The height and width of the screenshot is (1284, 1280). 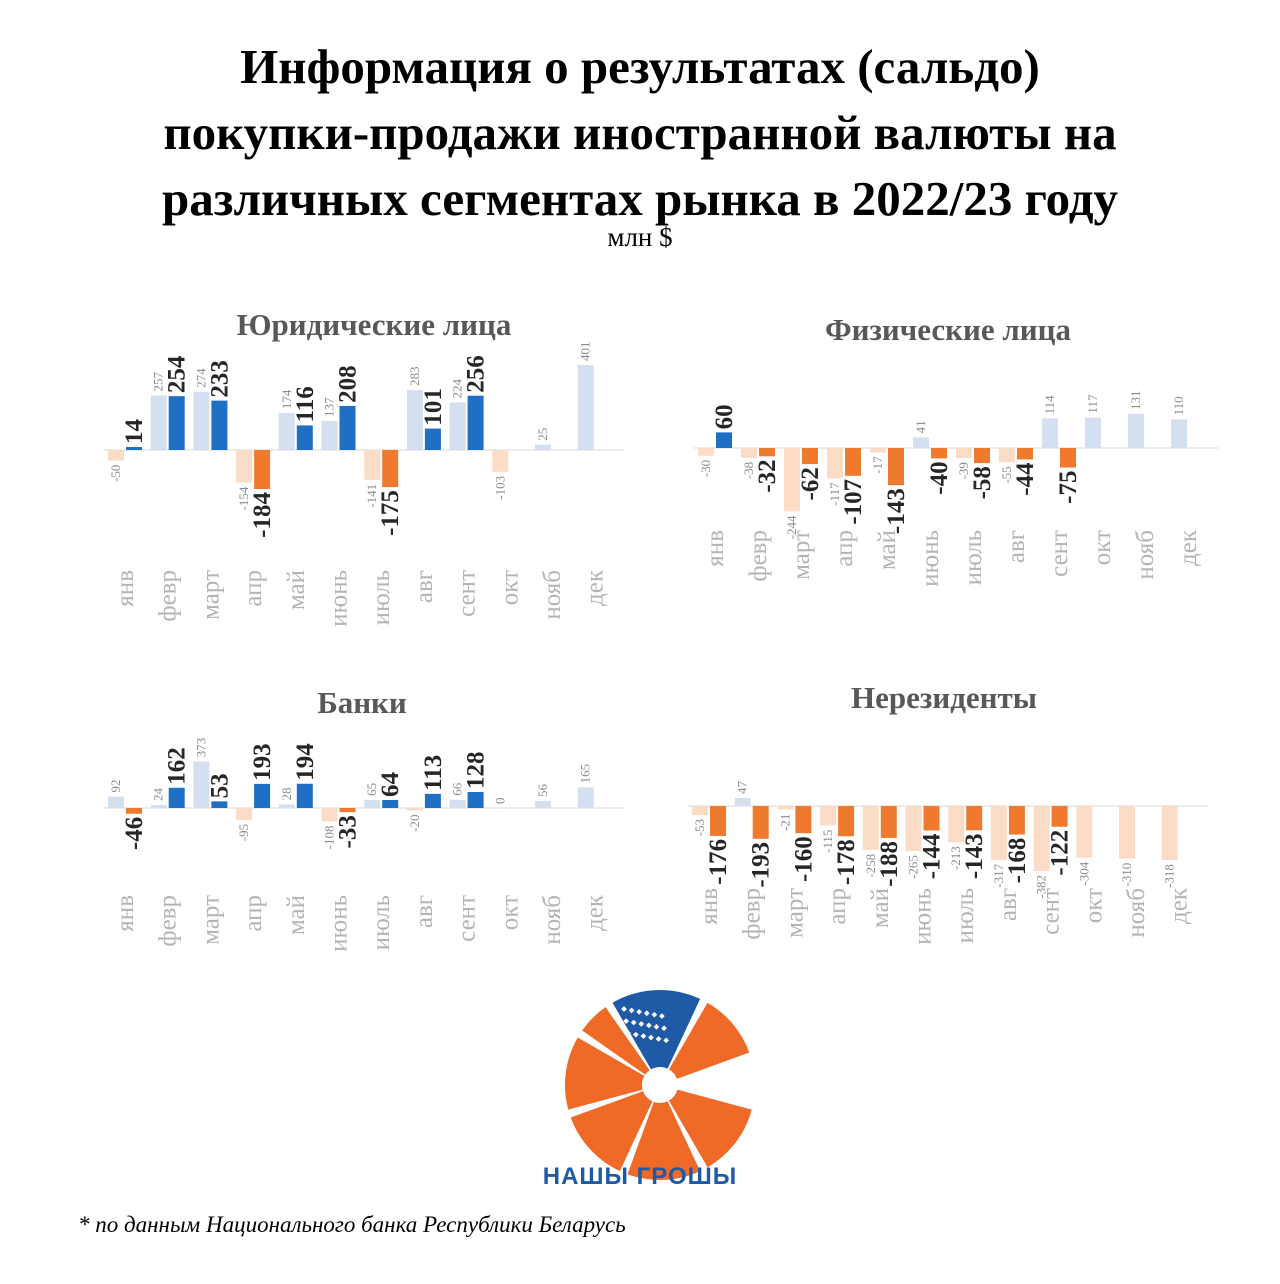 I want to click on value-label-2023: -175, so click(x=390, y=513).